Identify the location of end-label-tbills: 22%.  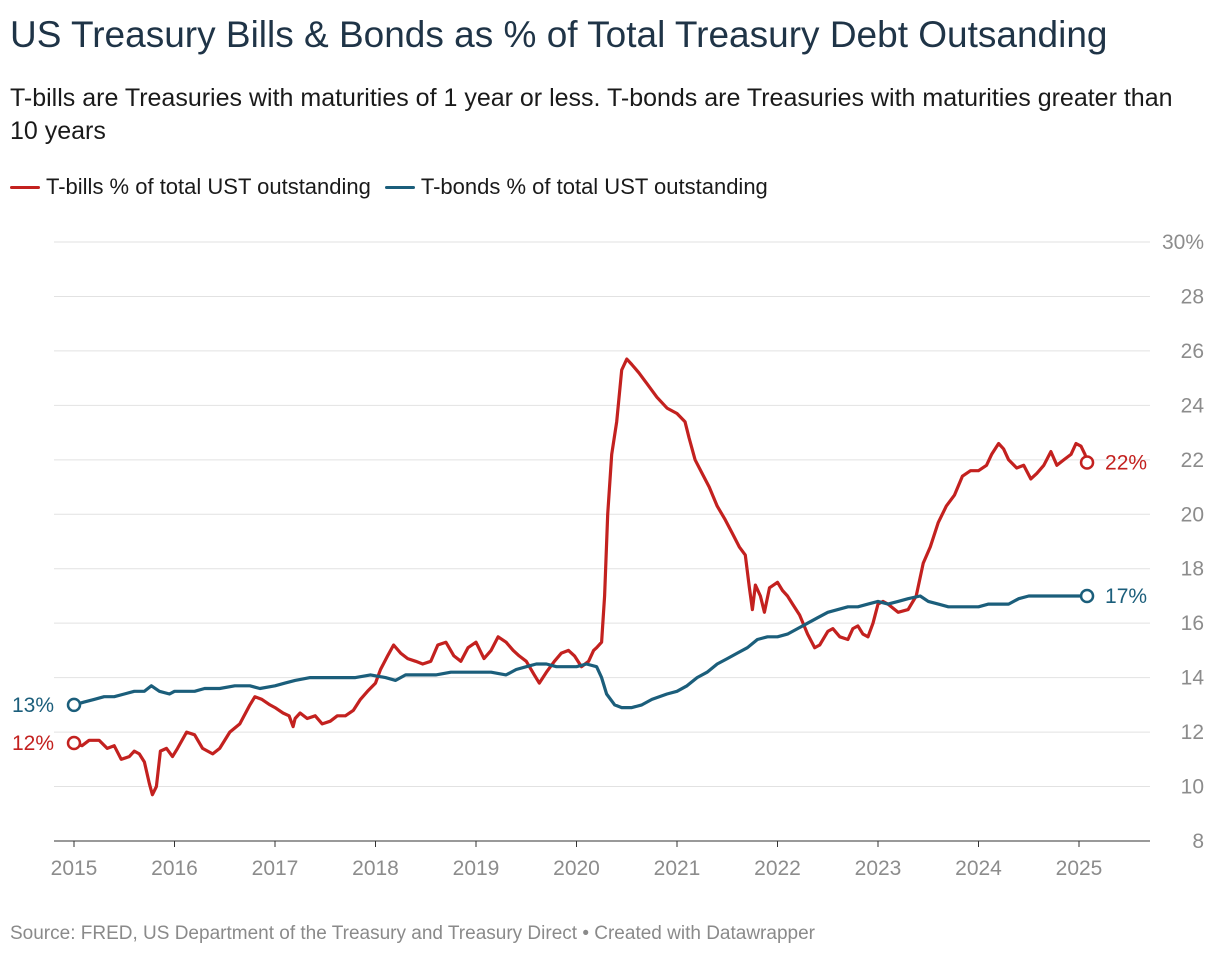
(1126, 463).